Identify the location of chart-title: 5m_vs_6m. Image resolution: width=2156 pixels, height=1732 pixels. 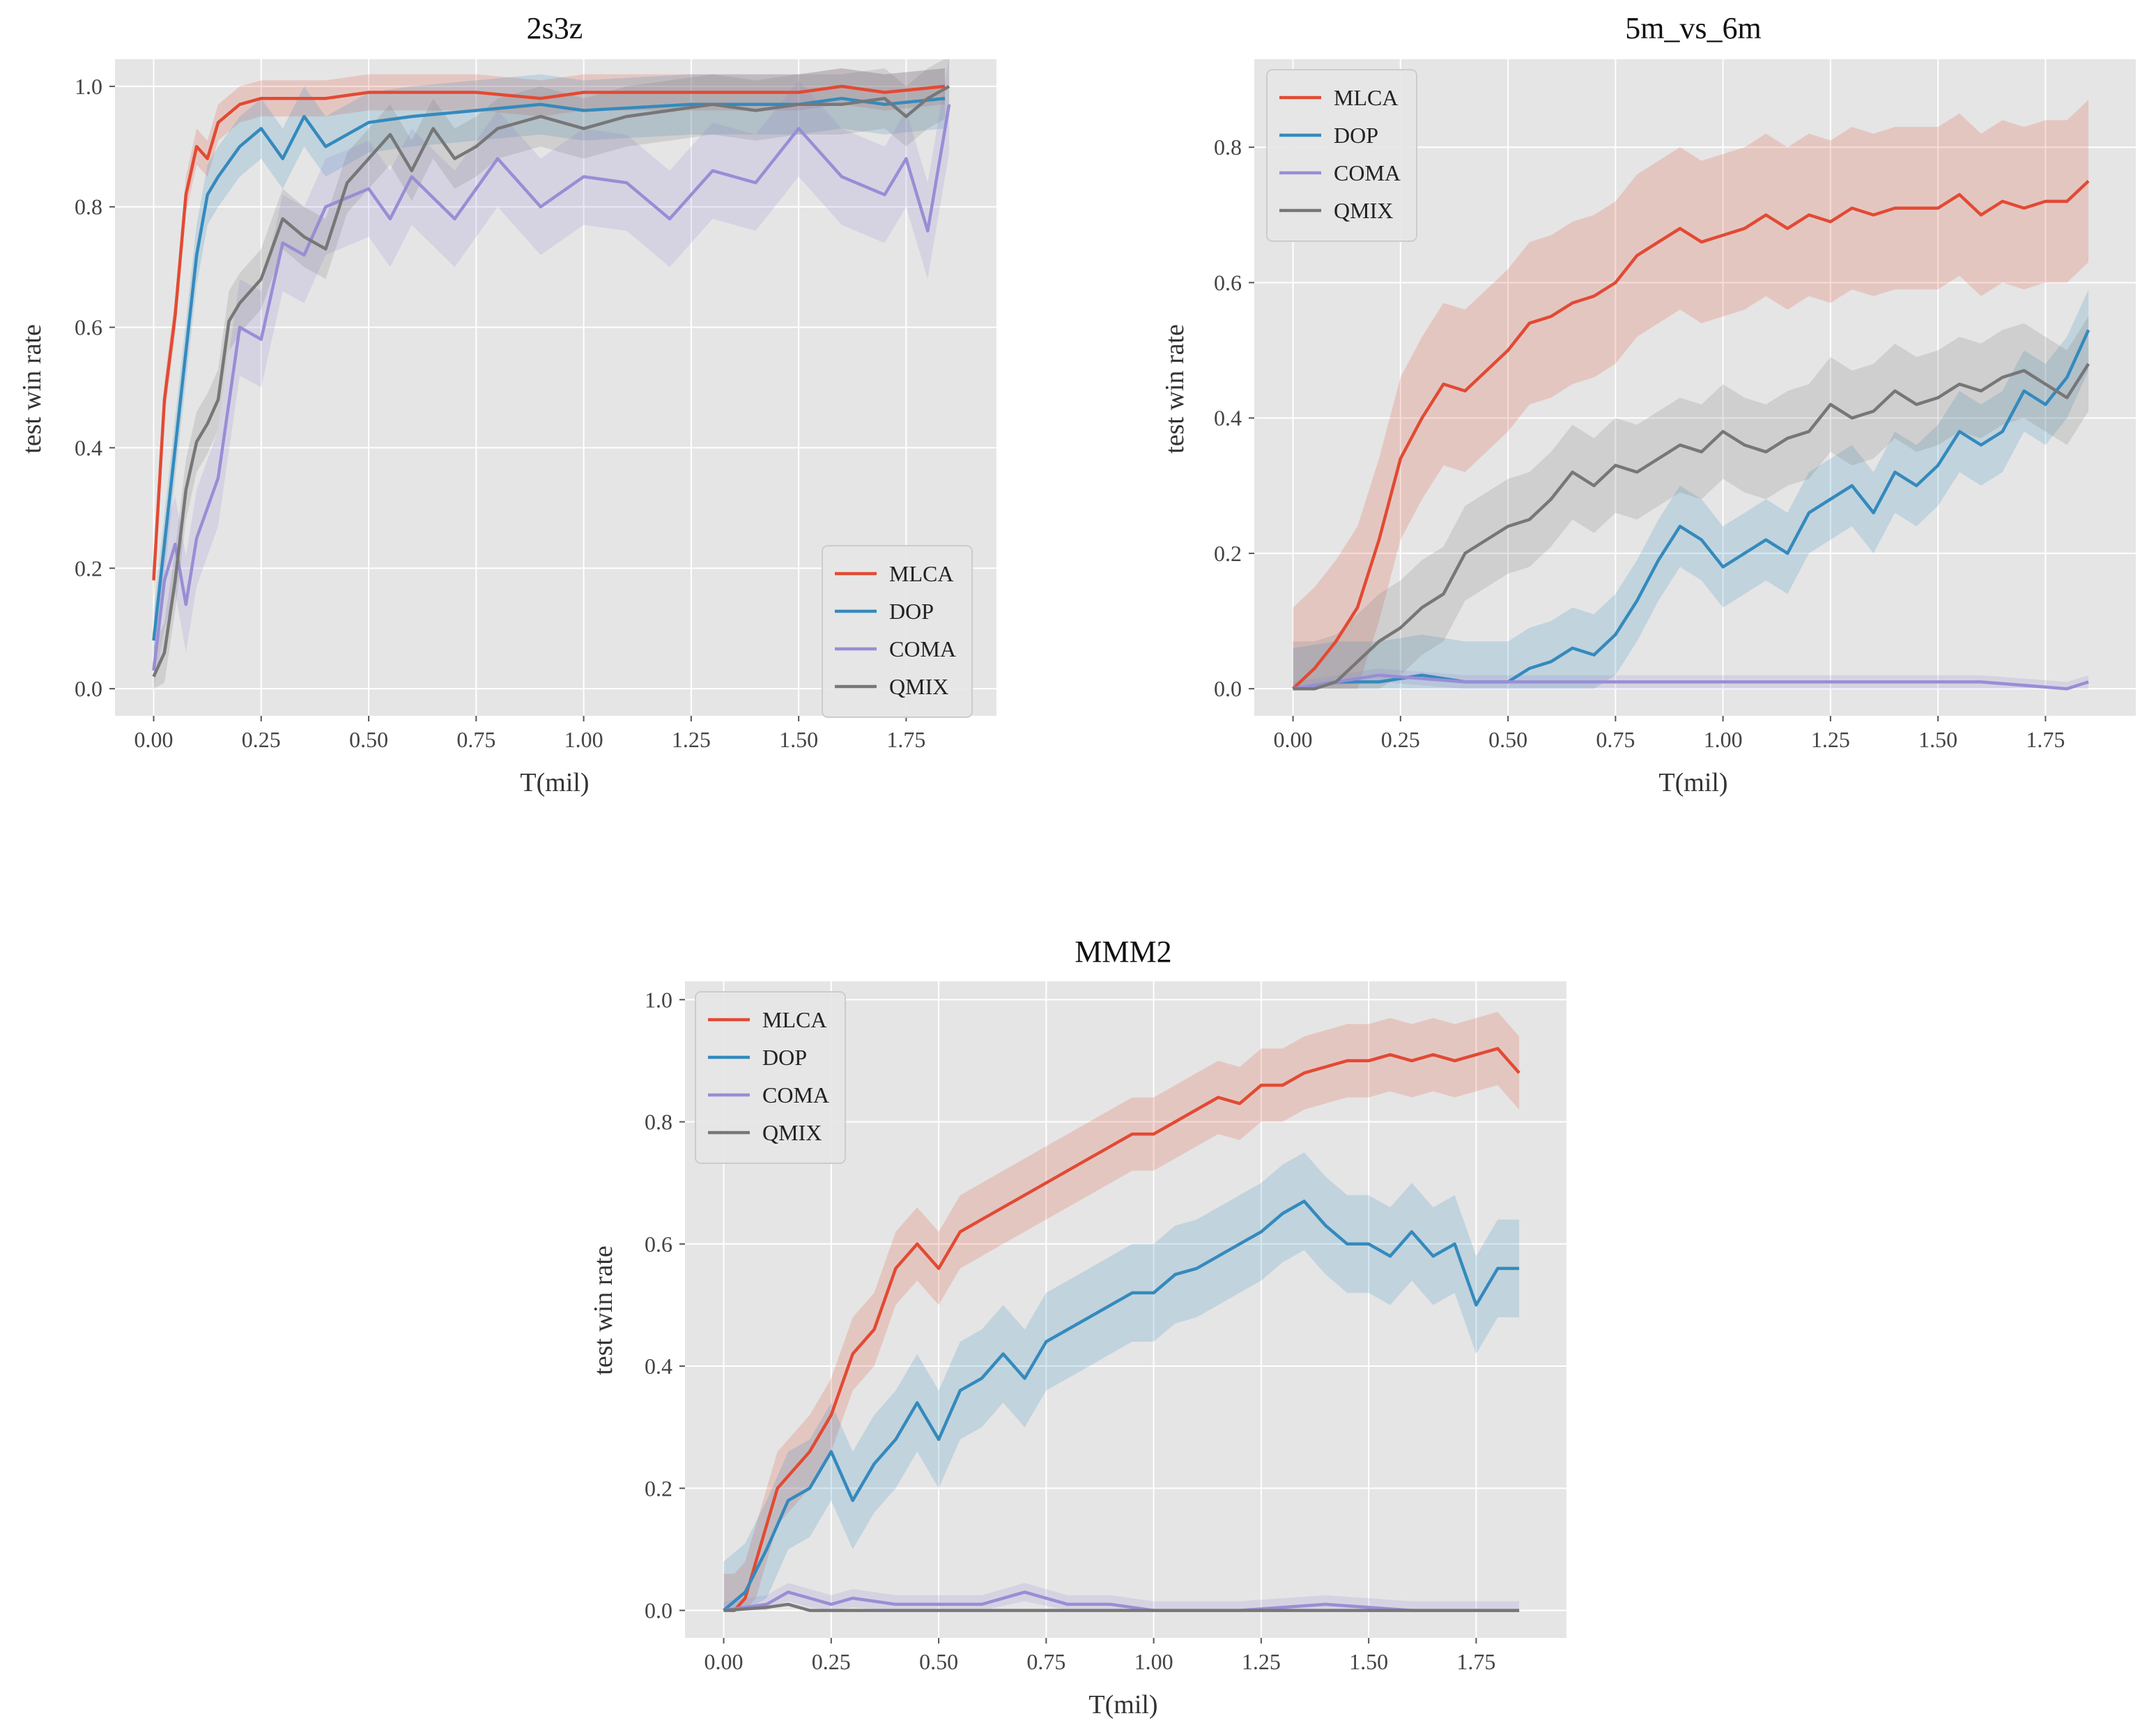
(1693, 28).